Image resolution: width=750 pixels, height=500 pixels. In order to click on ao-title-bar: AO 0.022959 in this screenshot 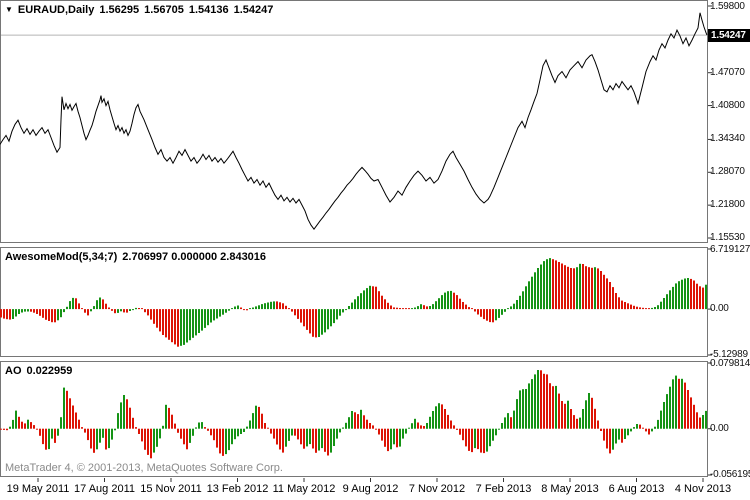, I will do `click(38, 371)`.